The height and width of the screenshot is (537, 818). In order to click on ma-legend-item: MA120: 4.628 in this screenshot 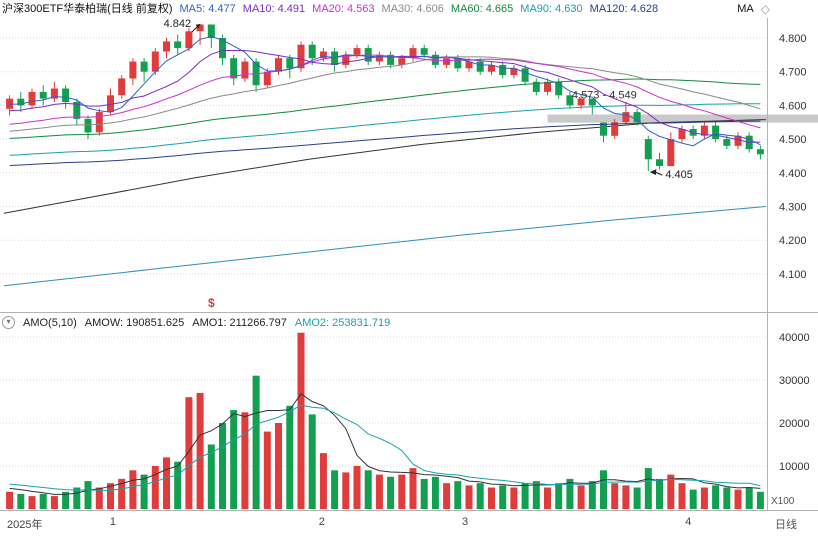, I will do `click(624, 9)`.